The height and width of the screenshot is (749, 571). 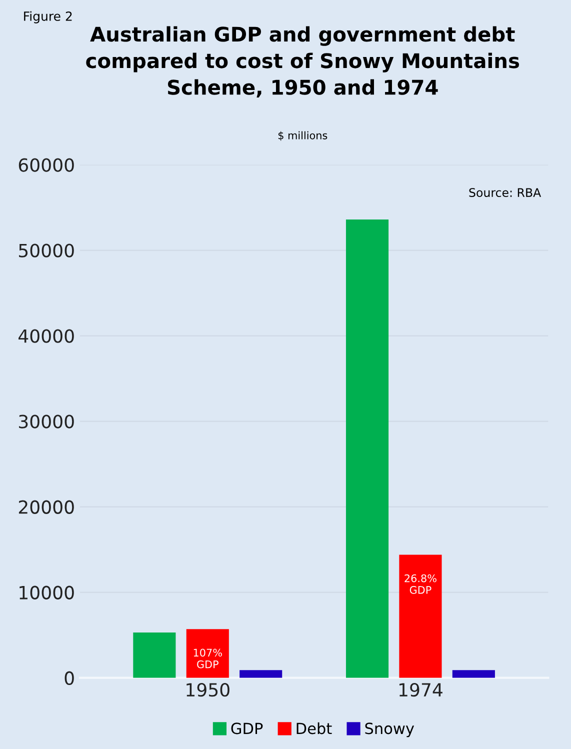 I want to click on legend-label: Debt, so click(x=314, y=728).